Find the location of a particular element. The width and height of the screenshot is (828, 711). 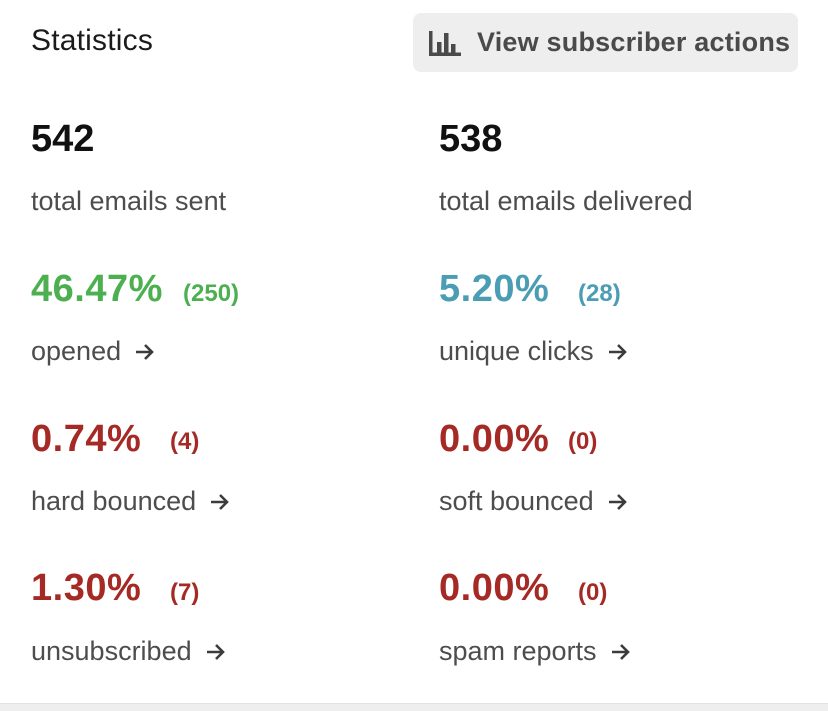

soft-bounced-count: (0) is located at coordinates (583, 441).